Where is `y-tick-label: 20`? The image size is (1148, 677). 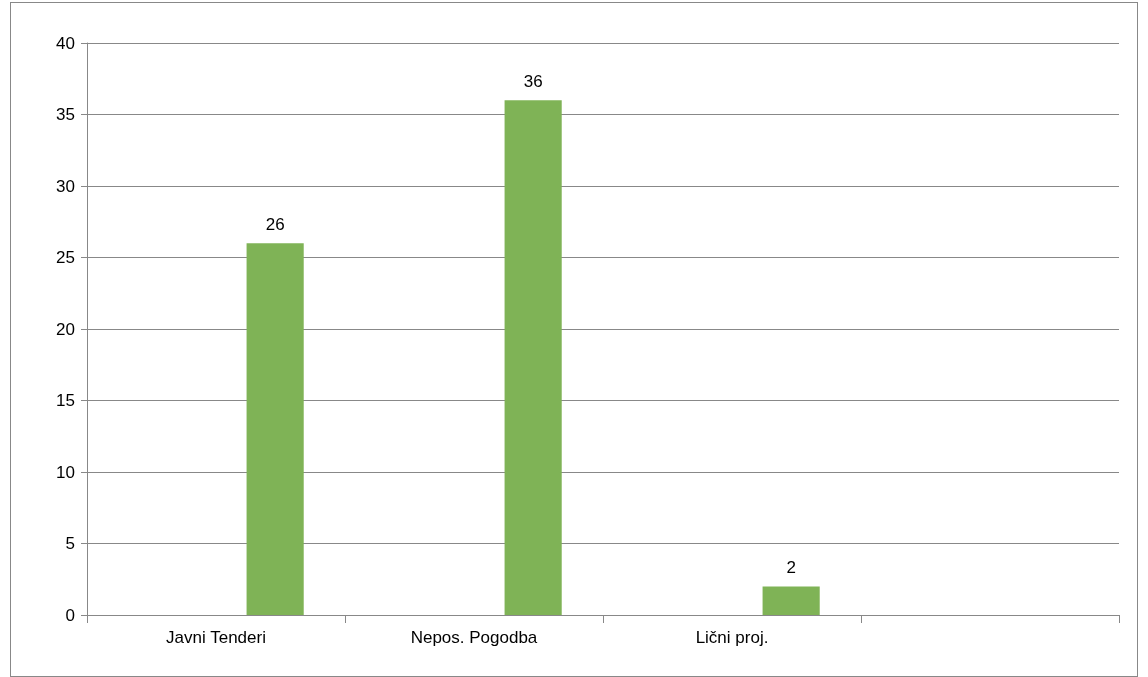
y-tick-label: 20 is located at coordinates (65, 329).